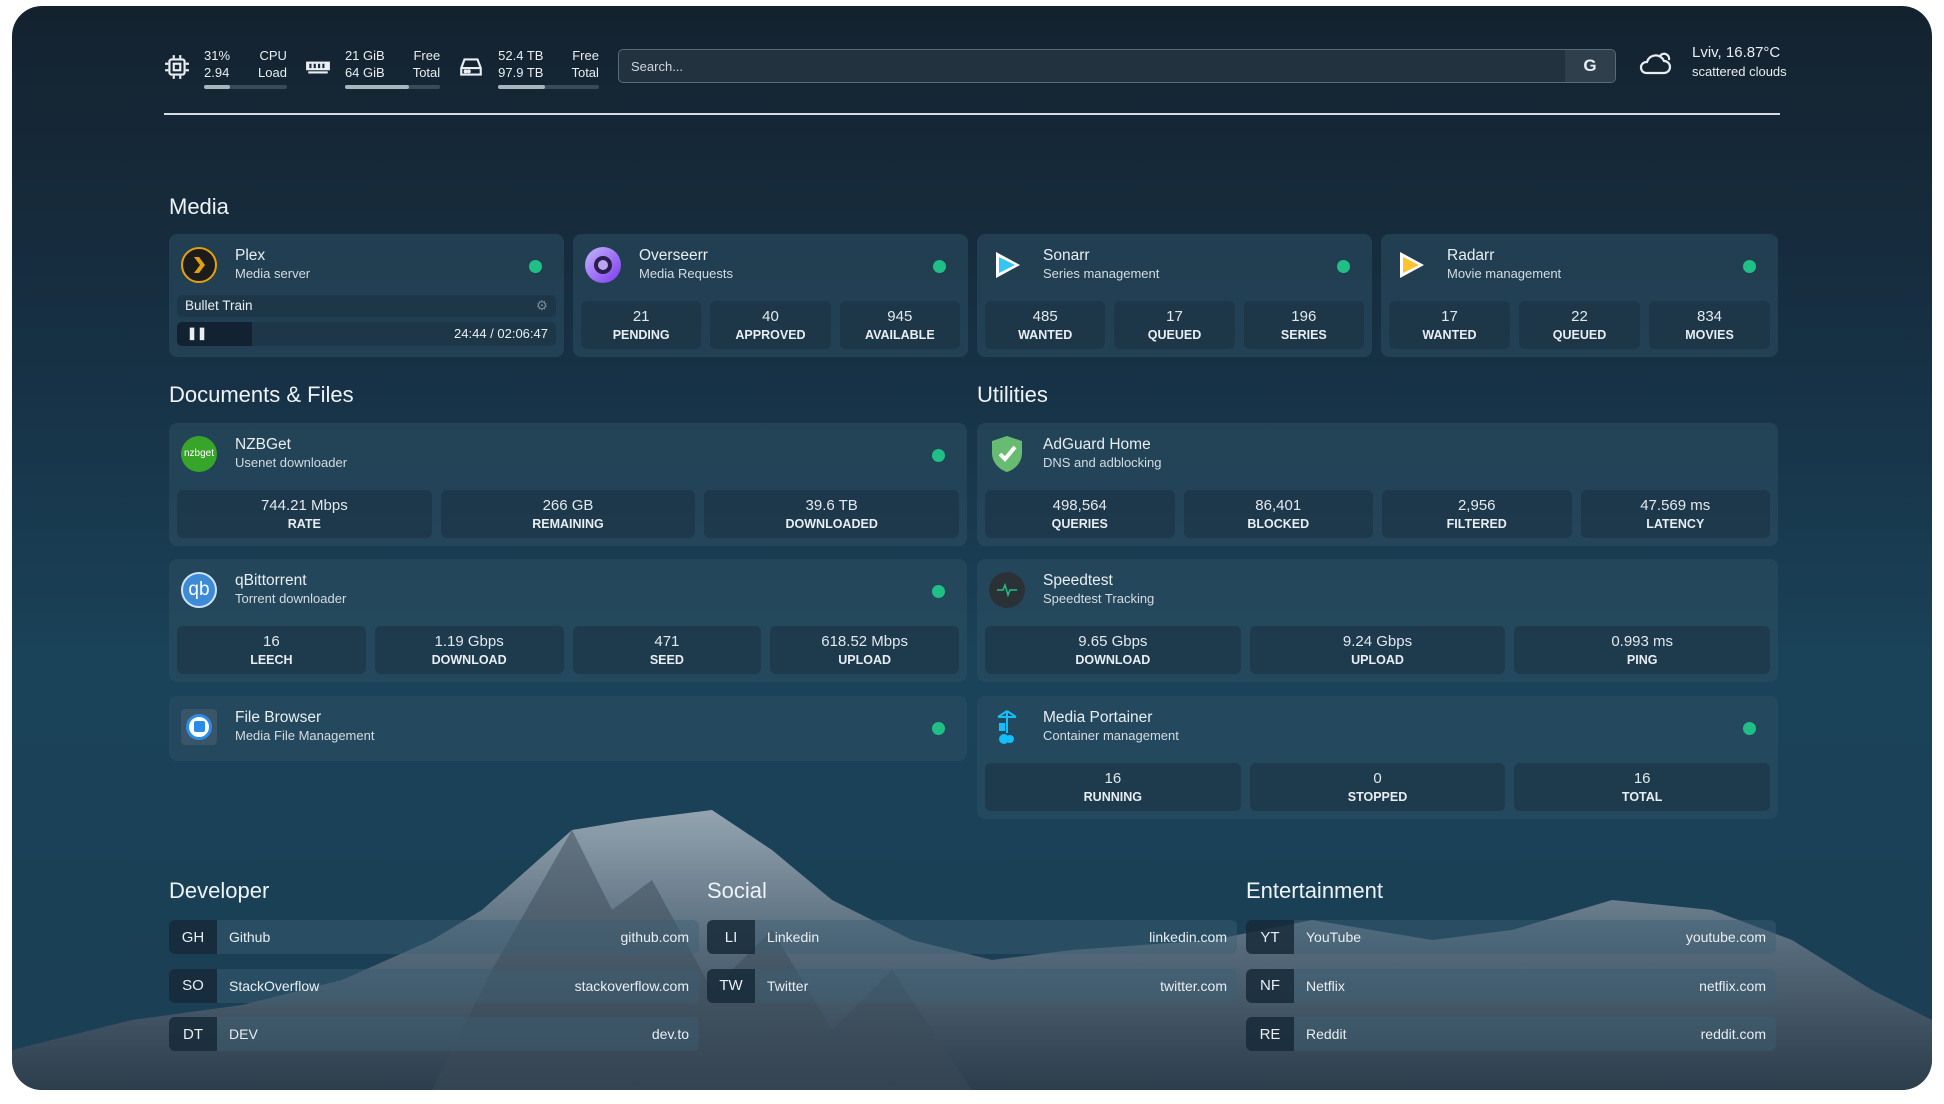  I want to click on stat-label: DOWNLOAD, so click(1113, 660).